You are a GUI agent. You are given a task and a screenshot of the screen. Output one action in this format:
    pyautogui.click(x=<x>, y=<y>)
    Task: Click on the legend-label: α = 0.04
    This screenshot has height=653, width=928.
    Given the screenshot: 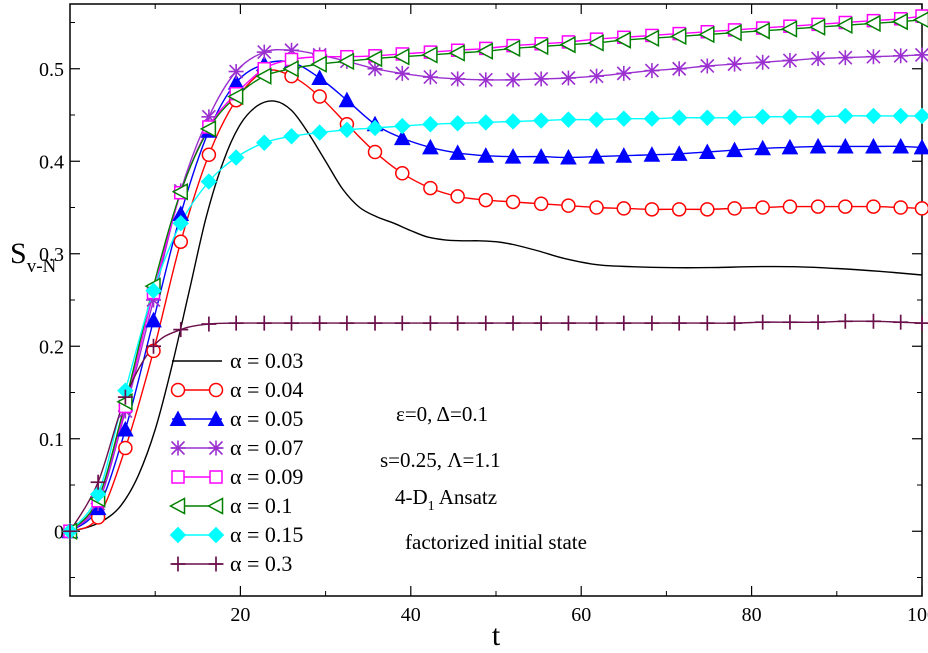 What is the action you would take?
    pyautogui.click(x=266, y=389)
    